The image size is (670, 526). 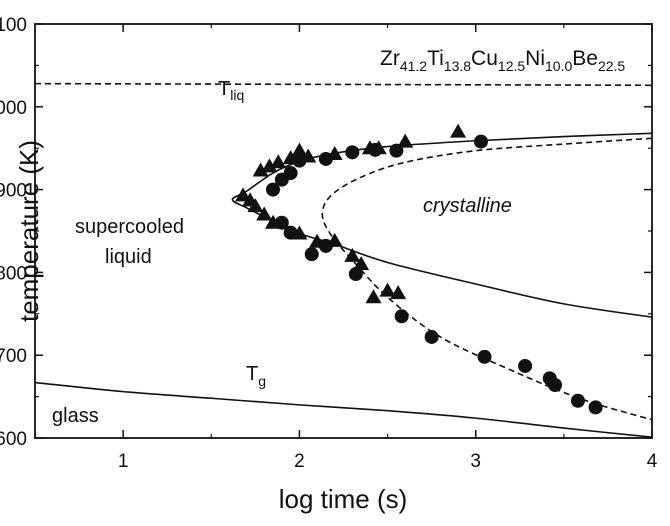 I want to click on formula-subscript: 22.5, so click(x=611, y=66).